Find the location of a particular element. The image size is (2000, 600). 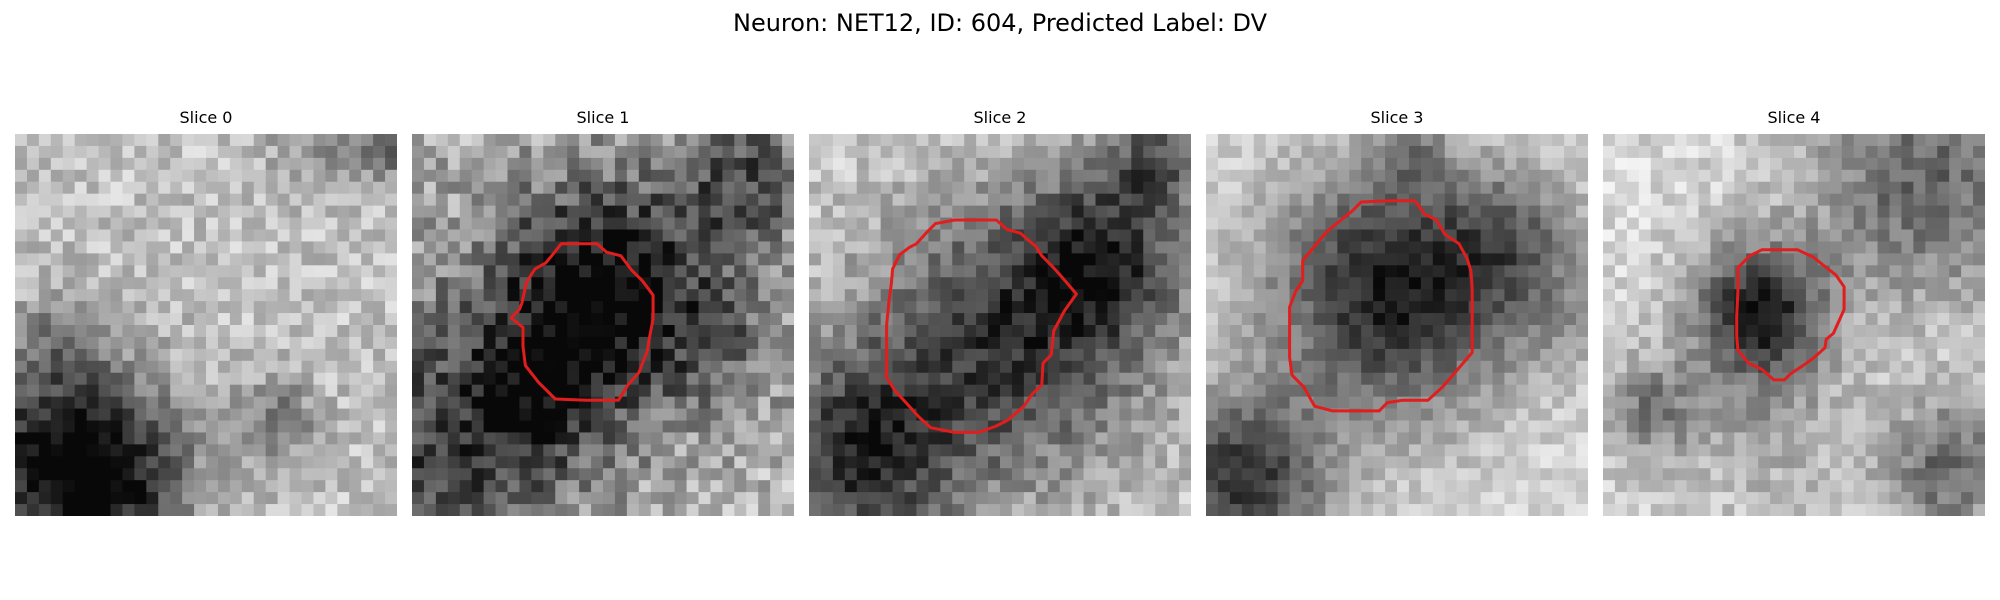

slice-3-title: Slice 3 is located at coordinates (1397, 117).